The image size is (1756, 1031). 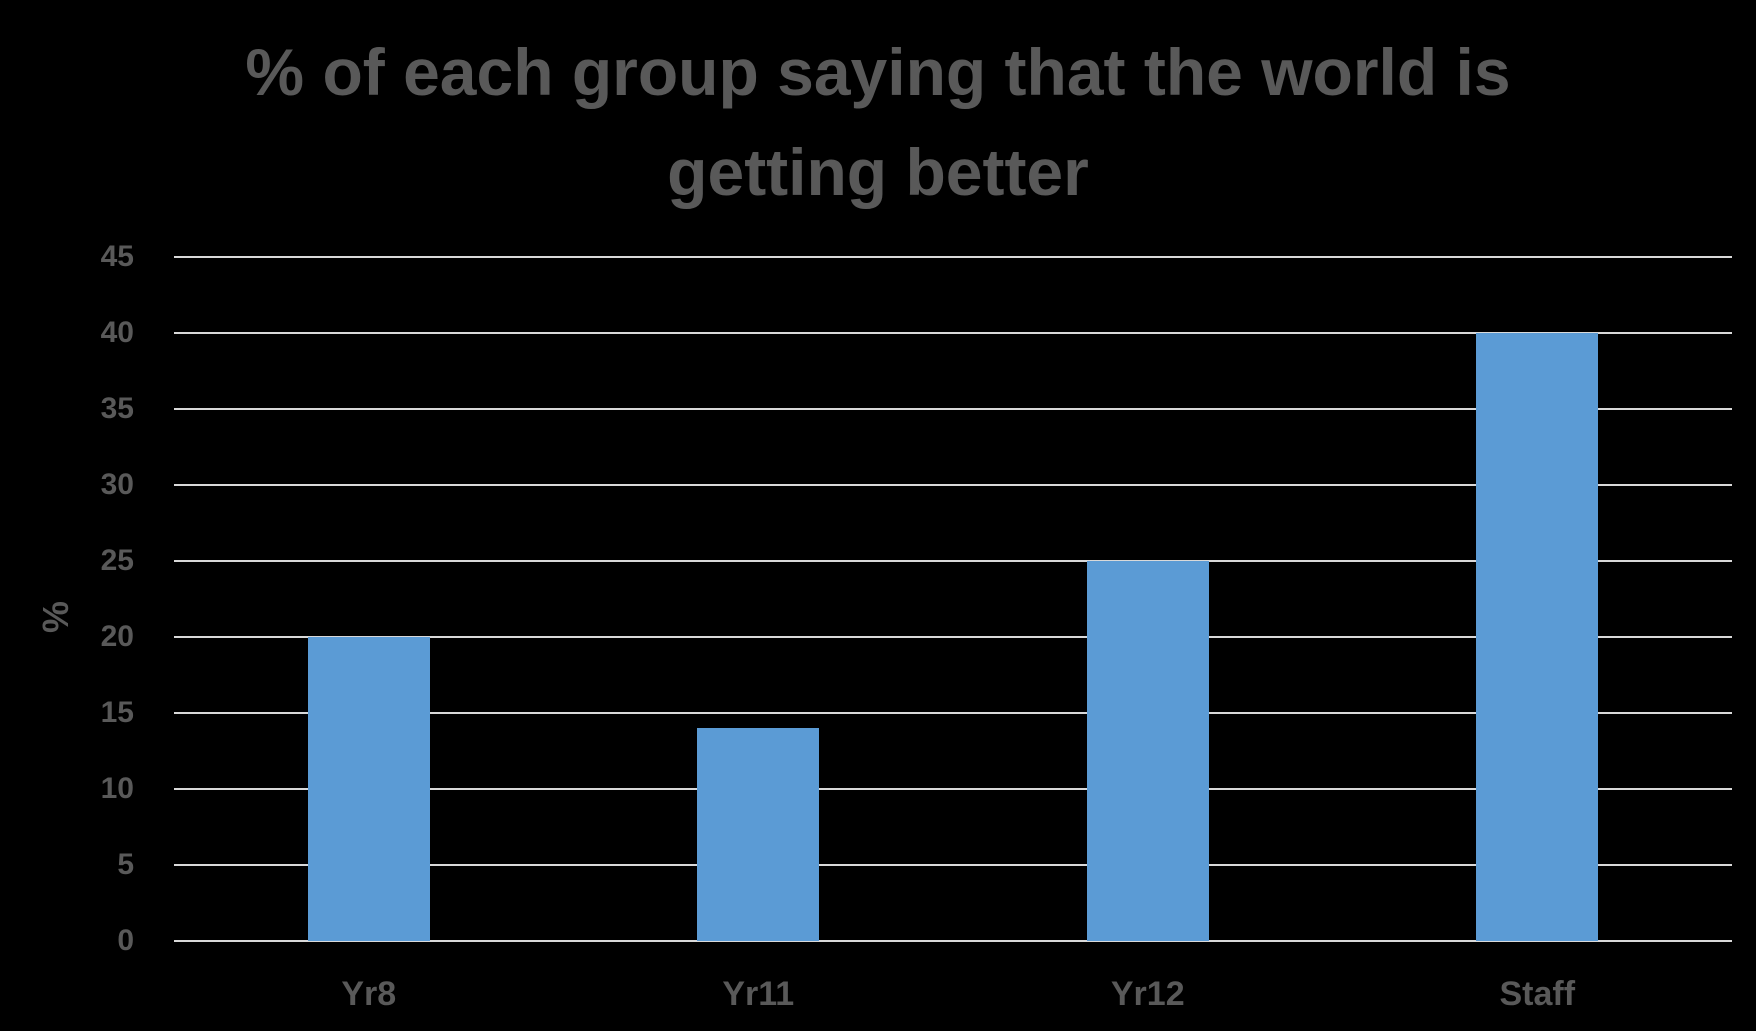 What do you see at coordinates (1147, 994) in the screenshot?
I see `x-tick-label: Yr12` at bounding box center [1147, 994].